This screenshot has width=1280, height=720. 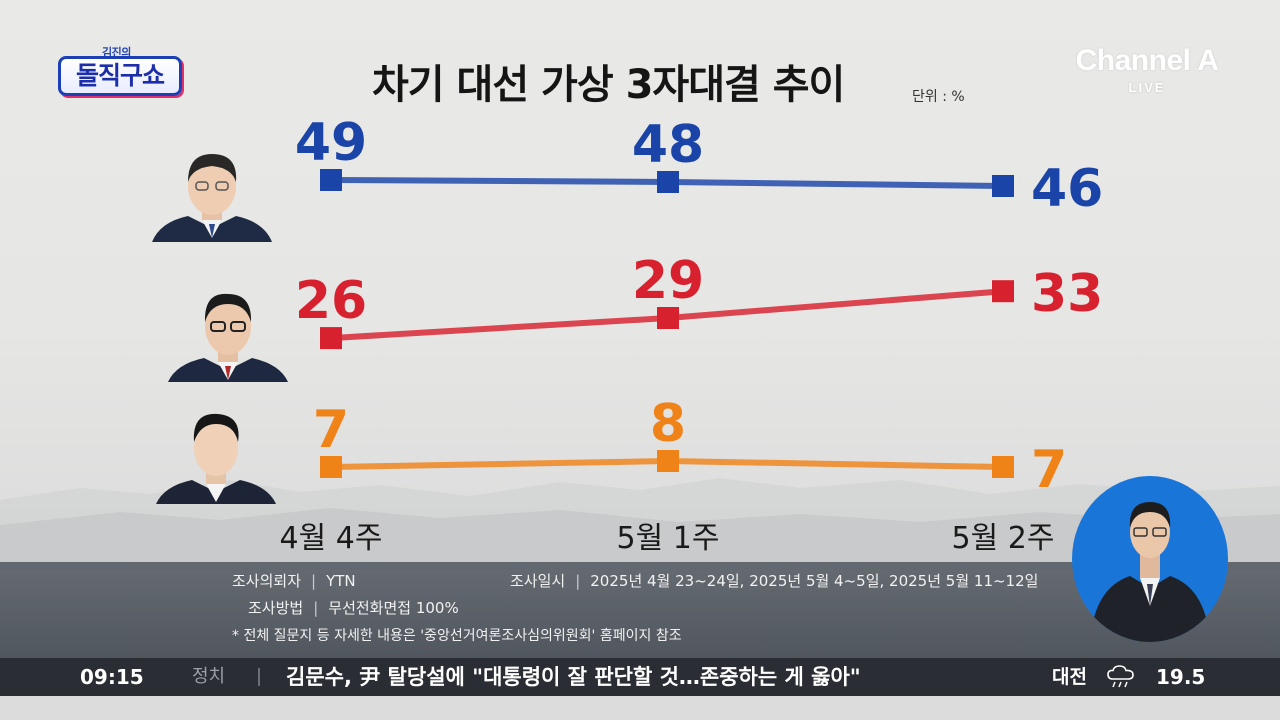 I want to click on rain-cloud-icon, so click(x=1120, y=676).